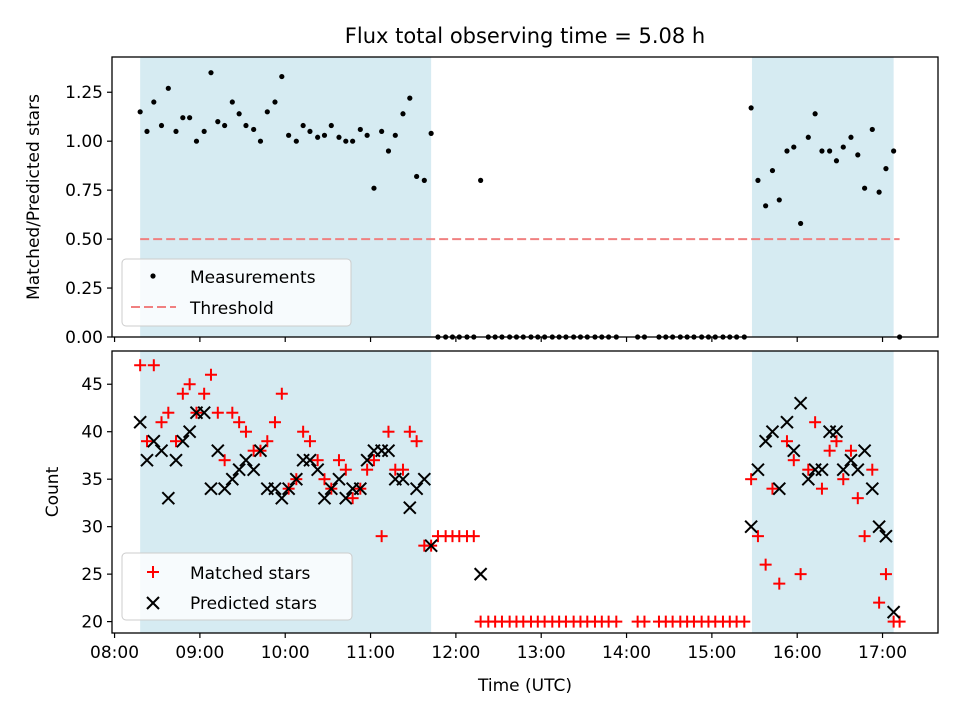  What do you see at coordinates (92, 385) in the screenshot?
I see `bottom-y-tick-label: 45` at bounding box center [92, 385].